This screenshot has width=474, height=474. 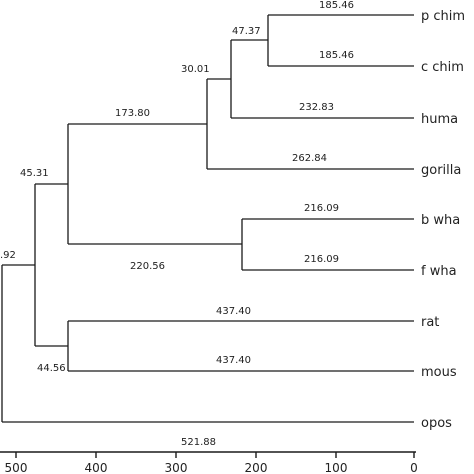 I want to click on axis-tick-label-200: 200, so click(x=256, y=467).